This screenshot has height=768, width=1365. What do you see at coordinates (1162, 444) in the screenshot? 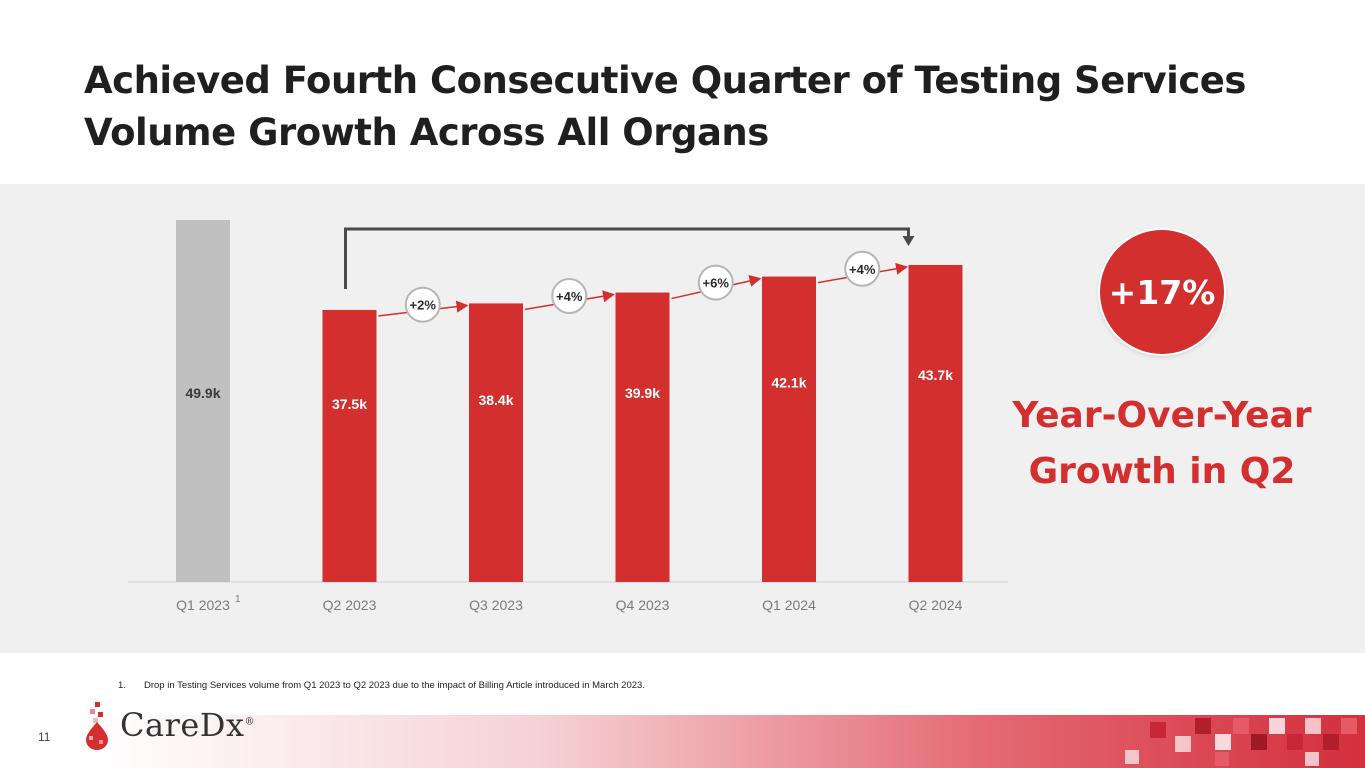
I see `yoy-caption: Year-Over-Year Growth in Q2` at bounding box center [1162, 444].